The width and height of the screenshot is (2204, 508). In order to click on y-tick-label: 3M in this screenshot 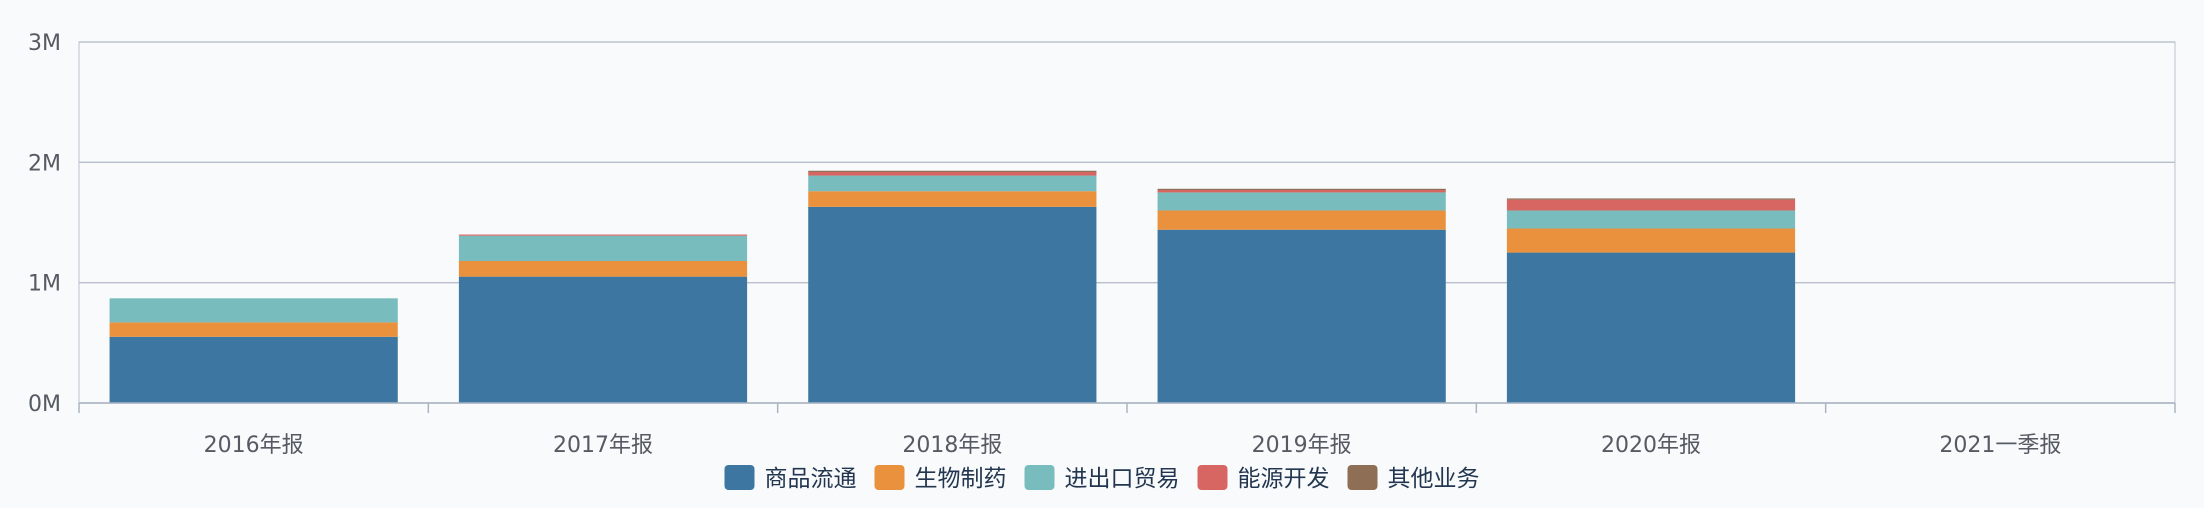, I will do `click(44, 43)`.